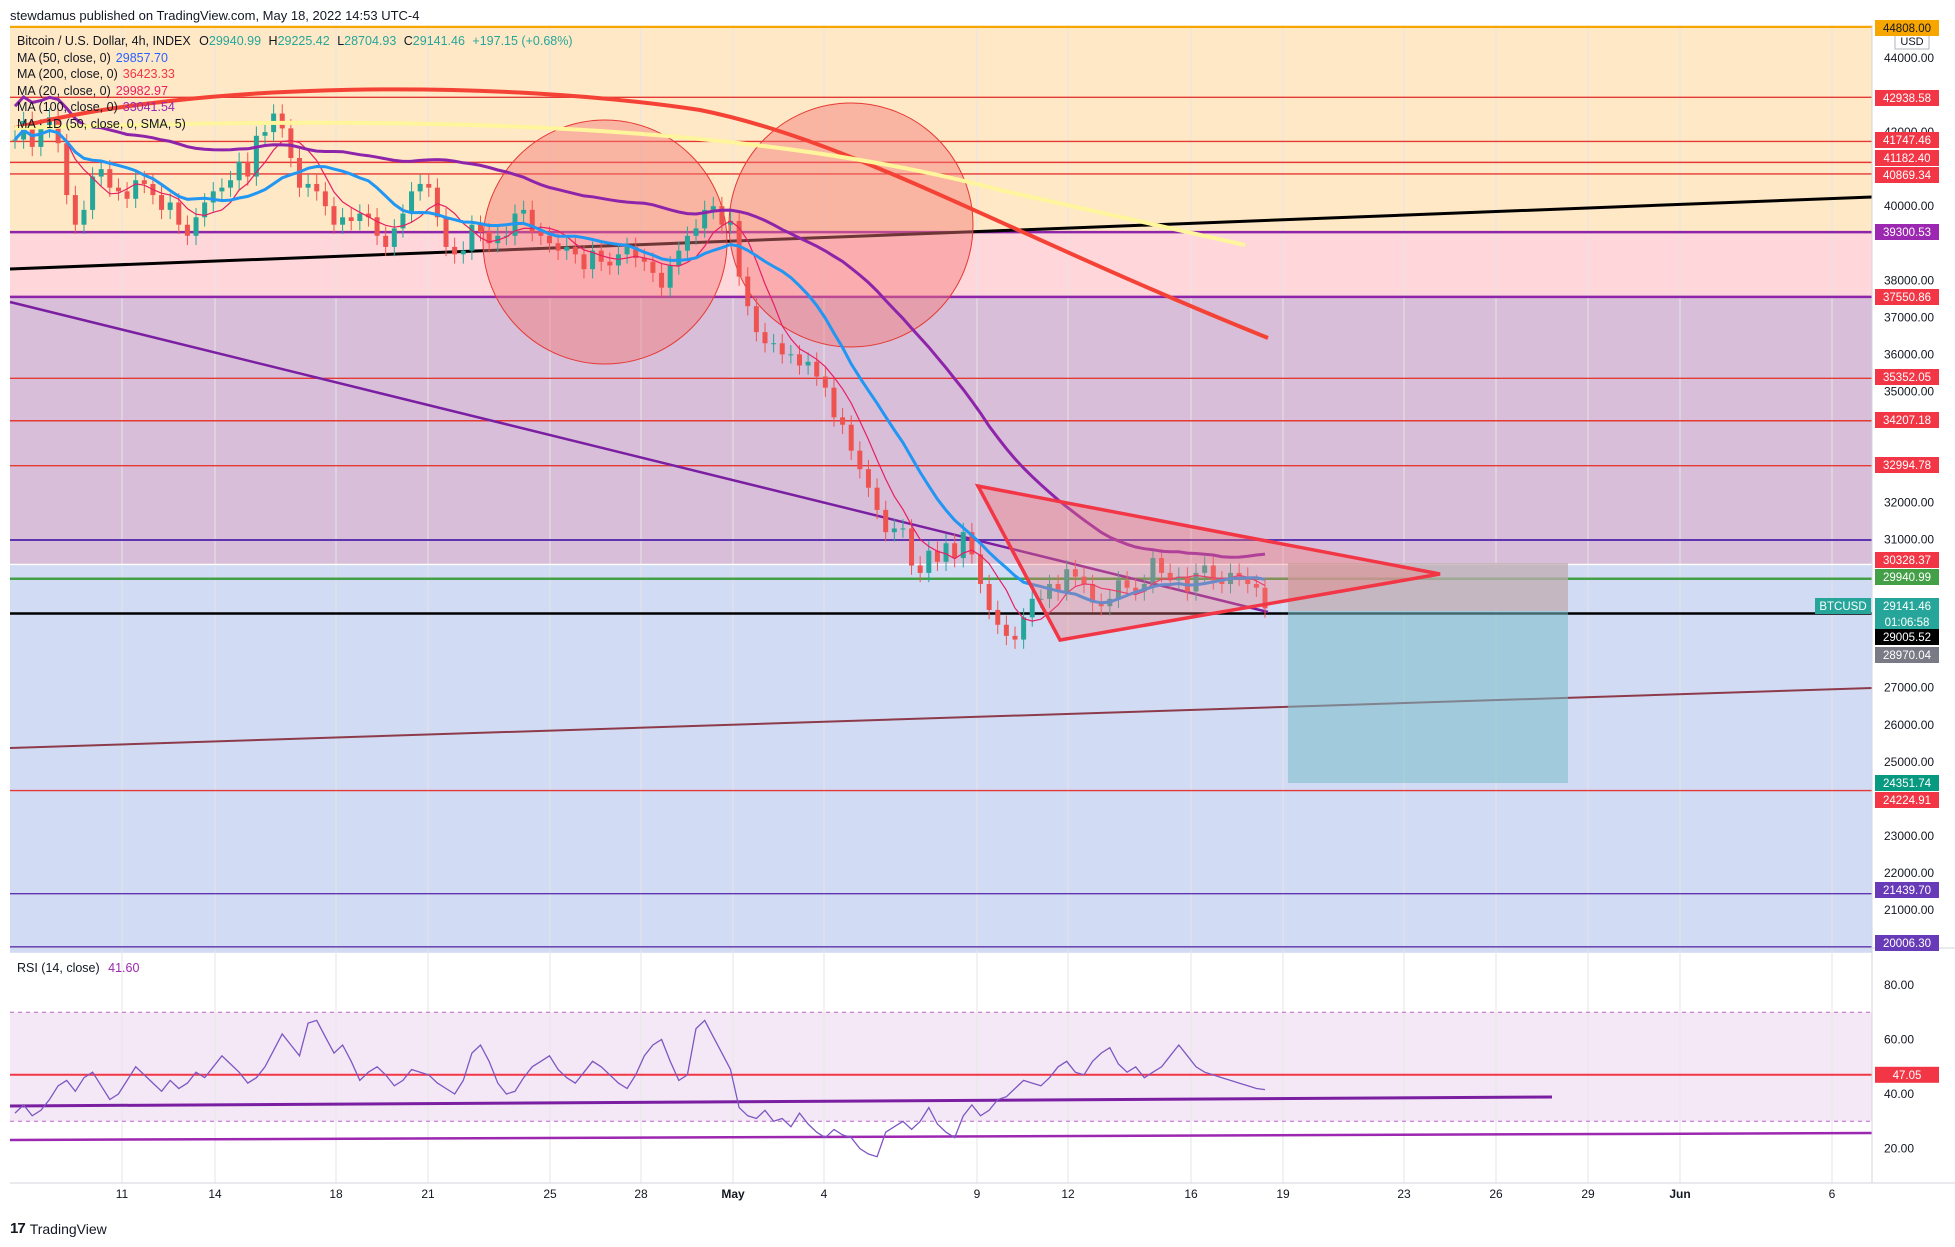 The width and height of the screenshot is (1955, 1247). Describe the element at coordinates (1907, 378) in the screenshot. I see `price-label-text: 35352.05` at that location.